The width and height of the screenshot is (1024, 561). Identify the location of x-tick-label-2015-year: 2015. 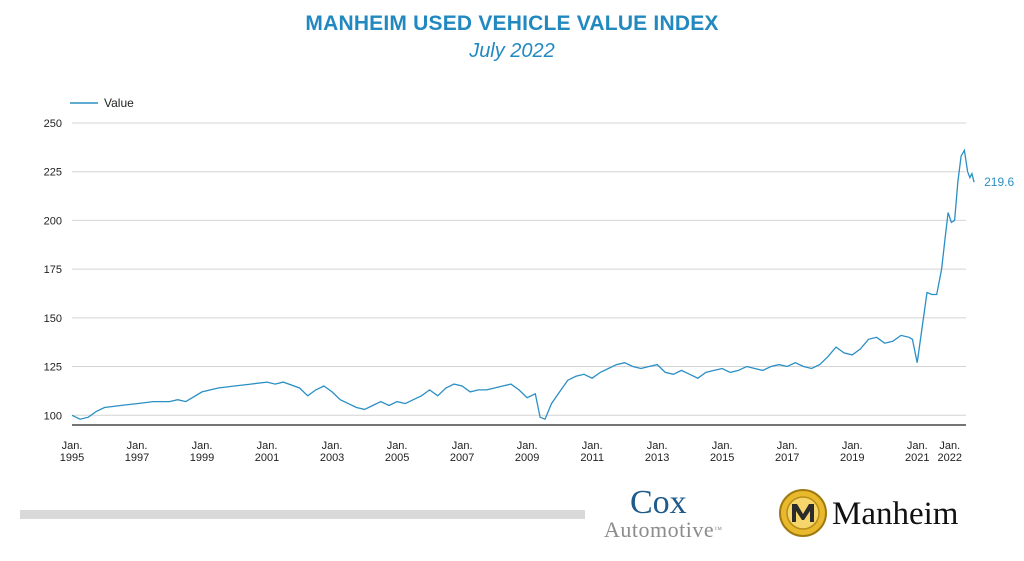
(722, 458).